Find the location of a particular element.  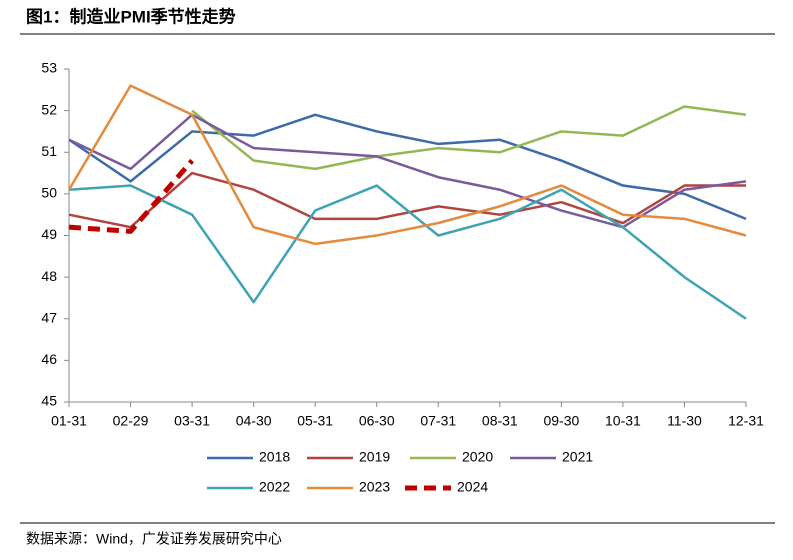

legend-label: 2024 is located at coordinates (472, 487).